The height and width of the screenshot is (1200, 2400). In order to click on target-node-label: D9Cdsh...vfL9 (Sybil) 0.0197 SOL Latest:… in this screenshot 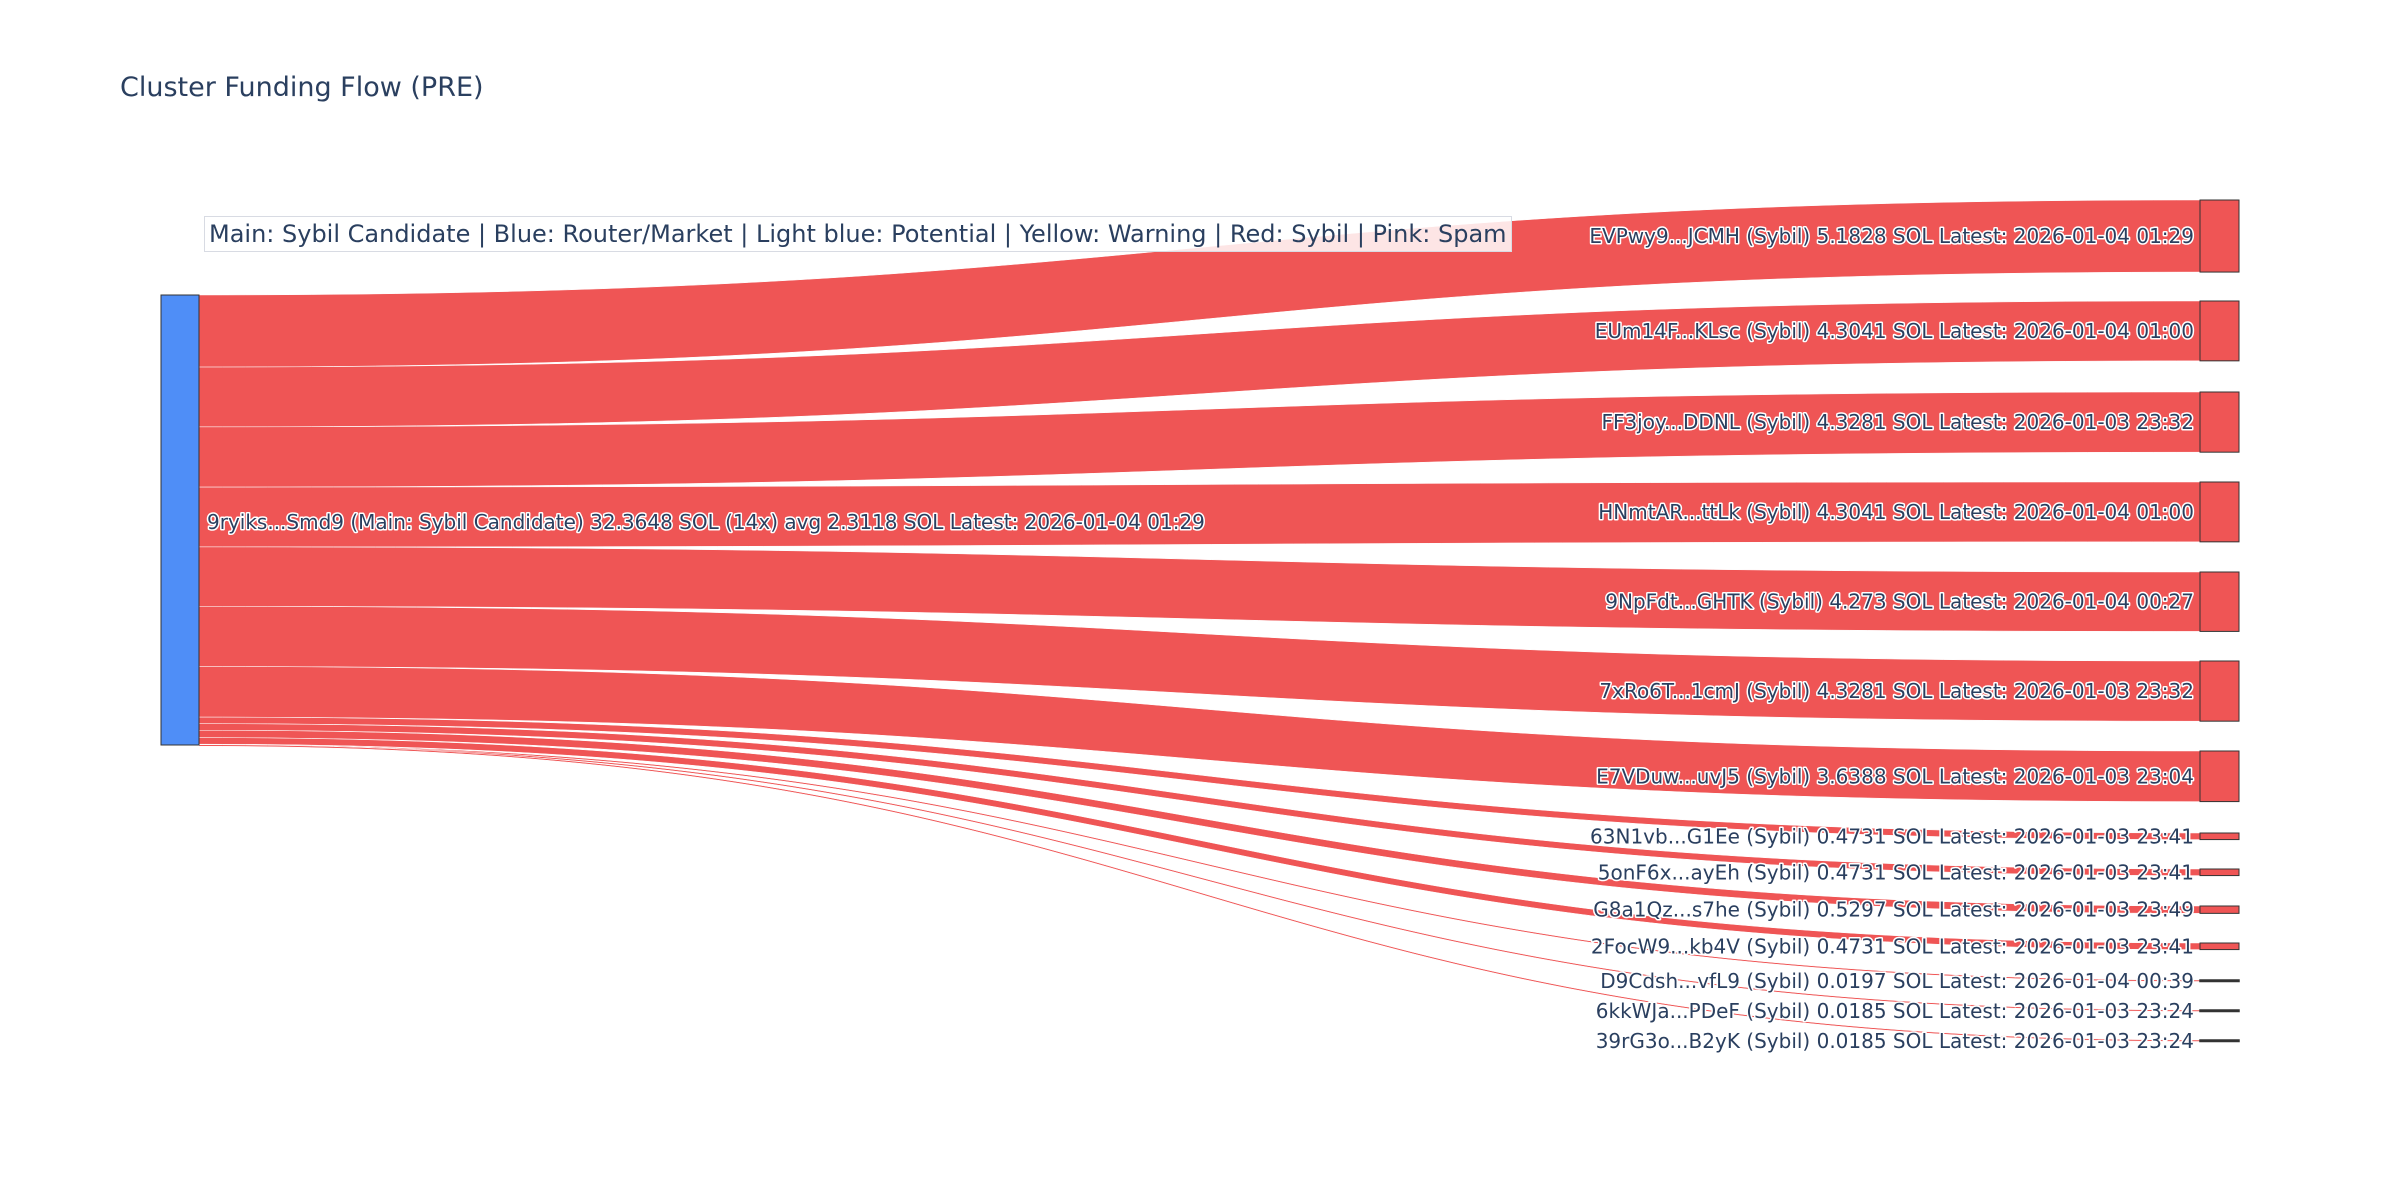, I will do `click(1897, 981)`.